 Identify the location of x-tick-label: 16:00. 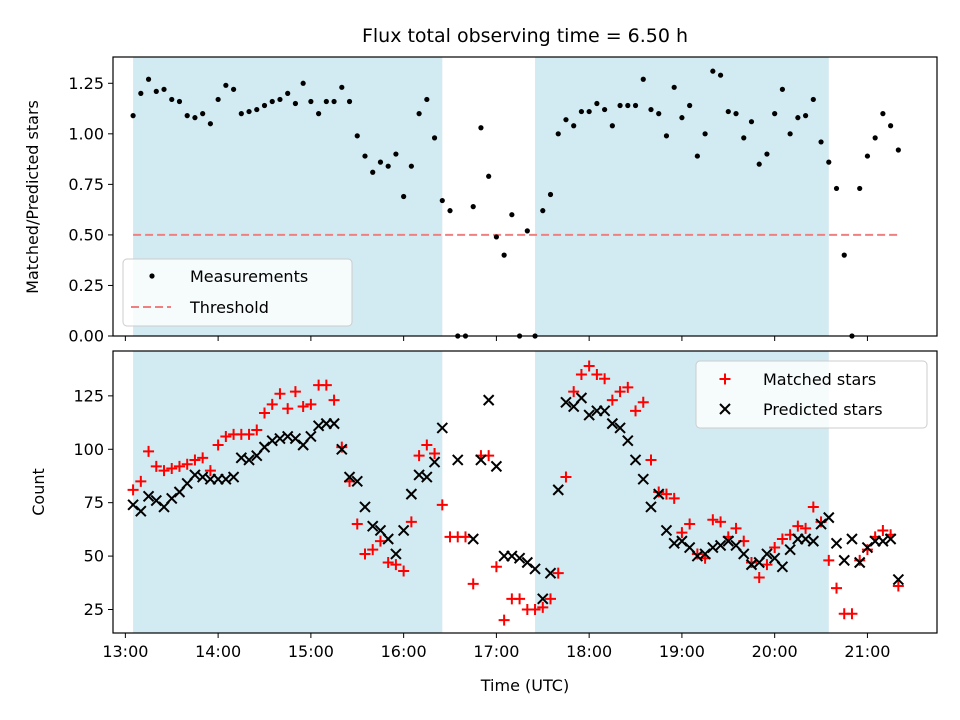
(404, 651).